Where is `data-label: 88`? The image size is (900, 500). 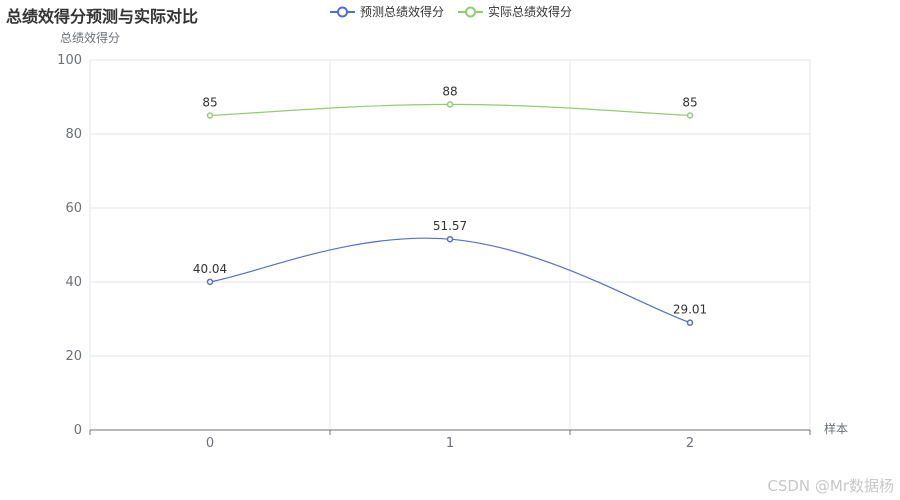 data-label: 88 is located at coordinates (449, 91).